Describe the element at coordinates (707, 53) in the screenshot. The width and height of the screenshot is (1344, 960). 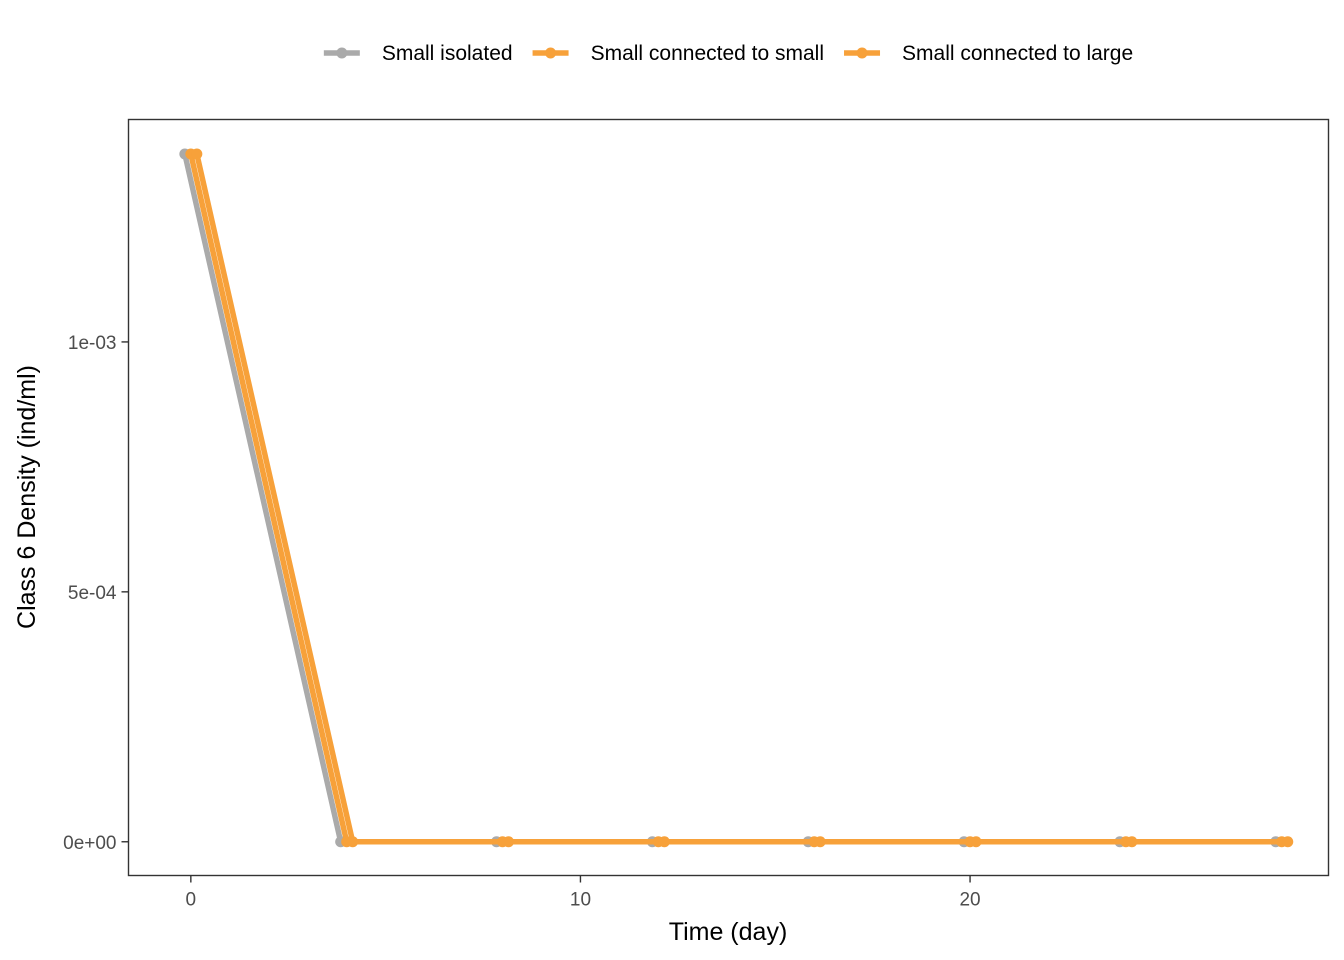
I see `legend-label: Small connected to small` at that location.